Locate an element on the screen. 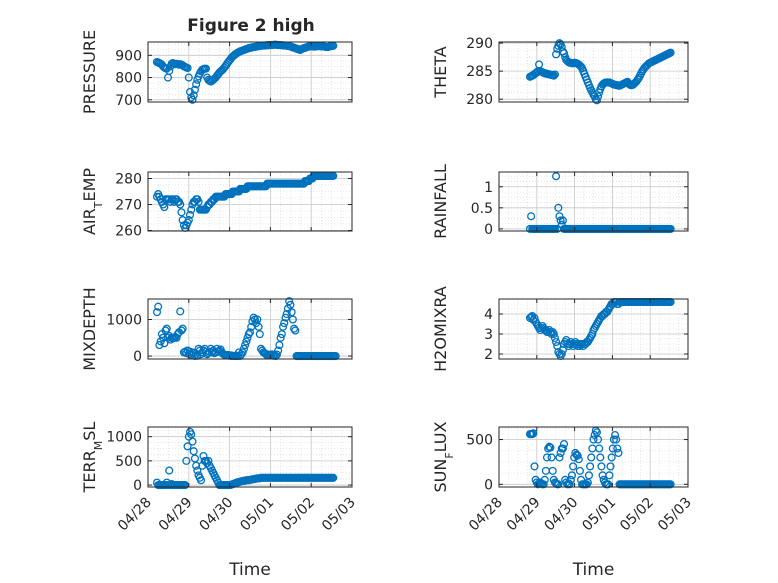 The height and width of the screenshot is (583, 778). airtemp-axes: 260 270 280 AIRTEMP is located at coordinates (216, 203).